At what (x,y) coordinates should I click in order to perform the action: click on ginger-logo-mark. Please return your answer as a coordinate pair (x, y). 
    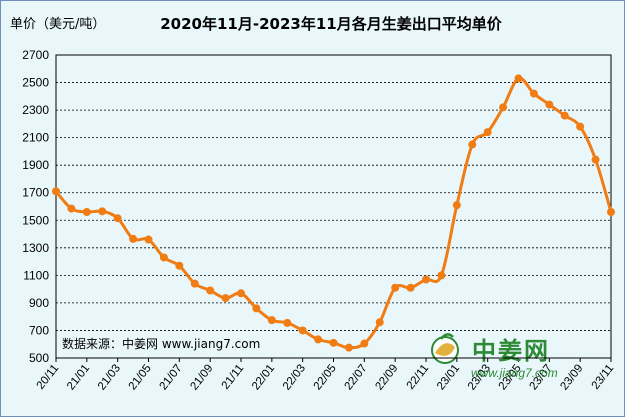
    Looking at the image, I should click on (445, 348).